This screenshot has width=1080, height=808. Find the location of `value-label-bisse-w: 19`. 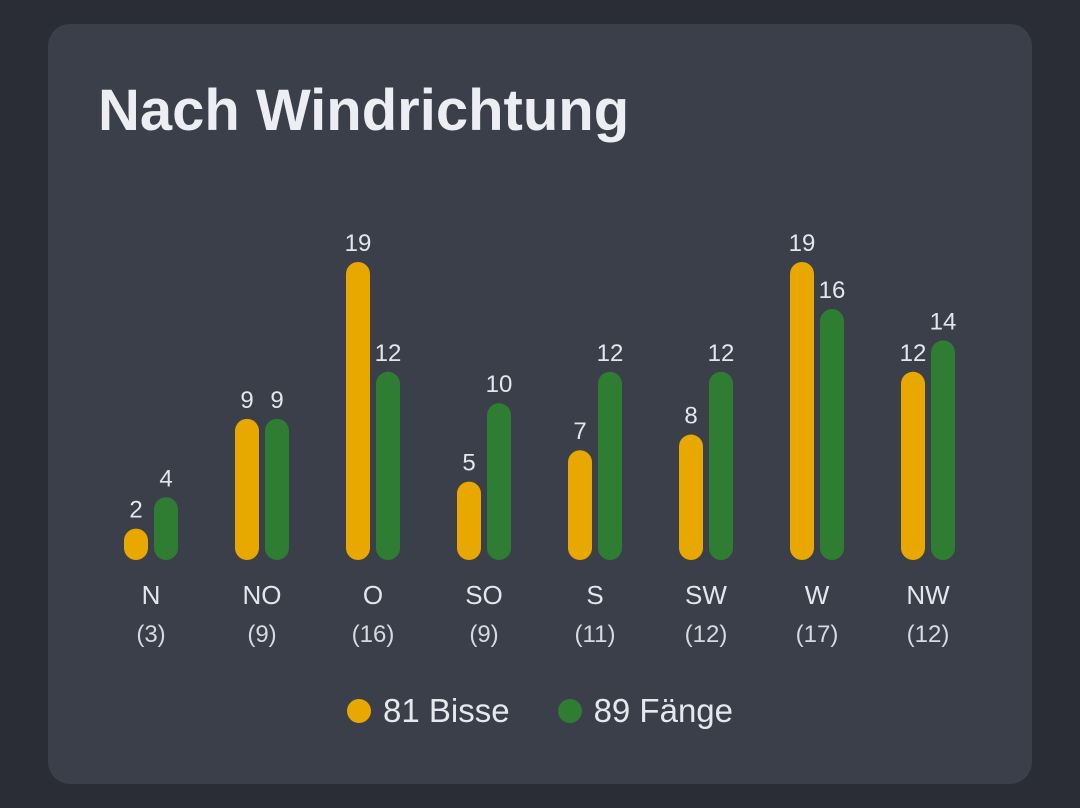

value-label-bisse-w: 19 is located at coordinates (802, 243).